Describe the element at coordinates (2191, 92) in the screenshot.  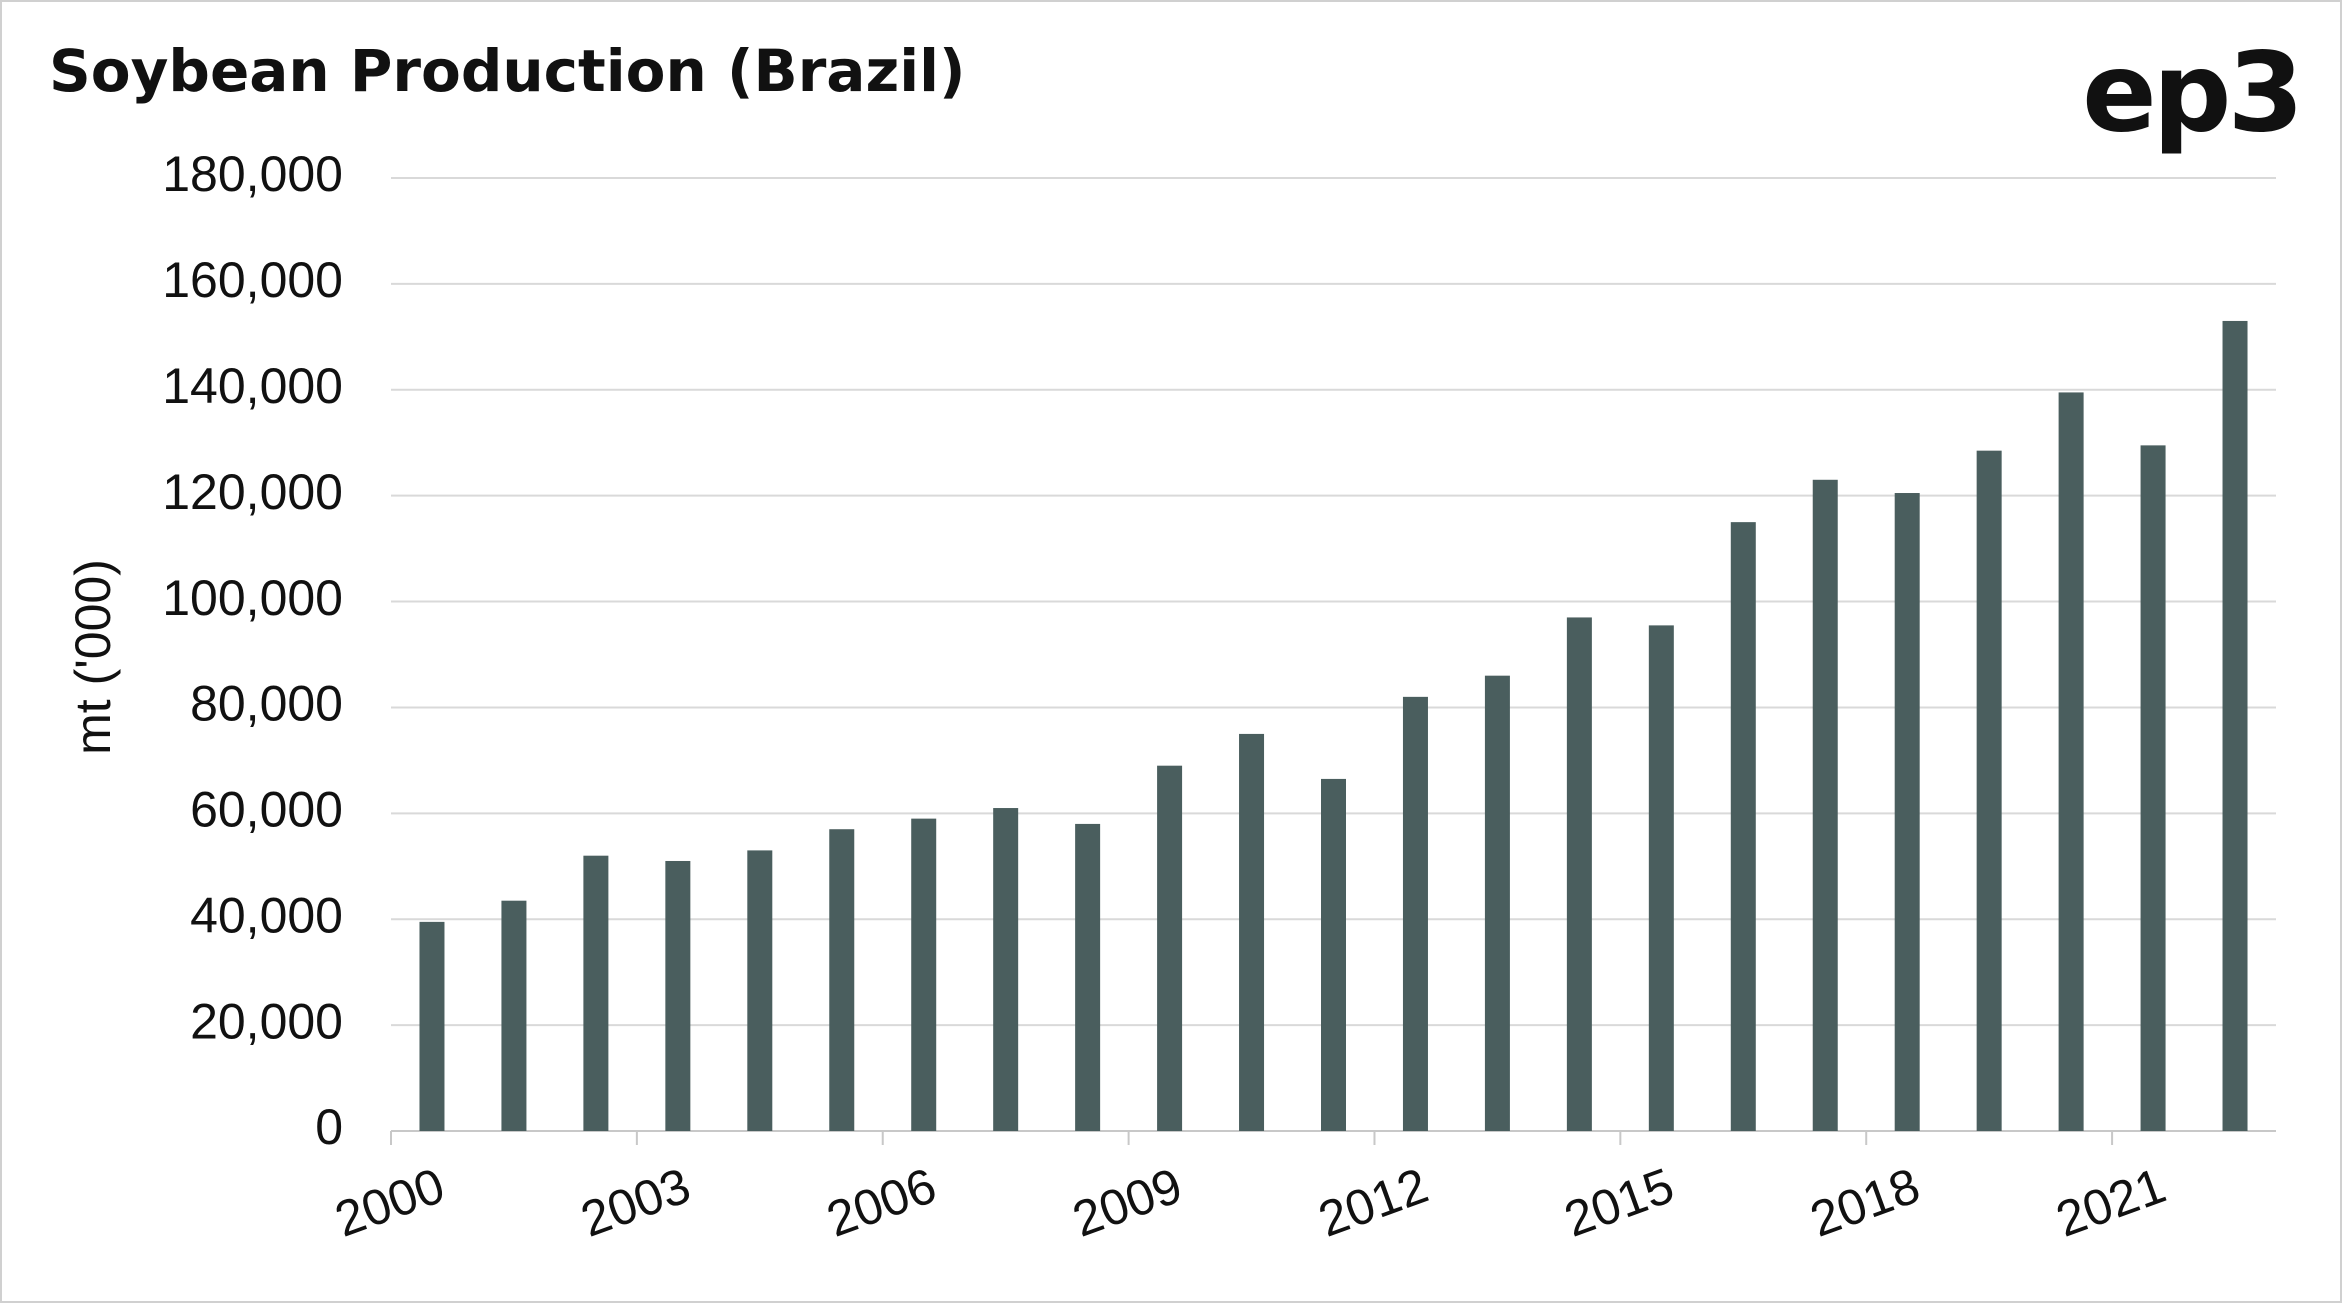
I see `logo: ep3` at that location.